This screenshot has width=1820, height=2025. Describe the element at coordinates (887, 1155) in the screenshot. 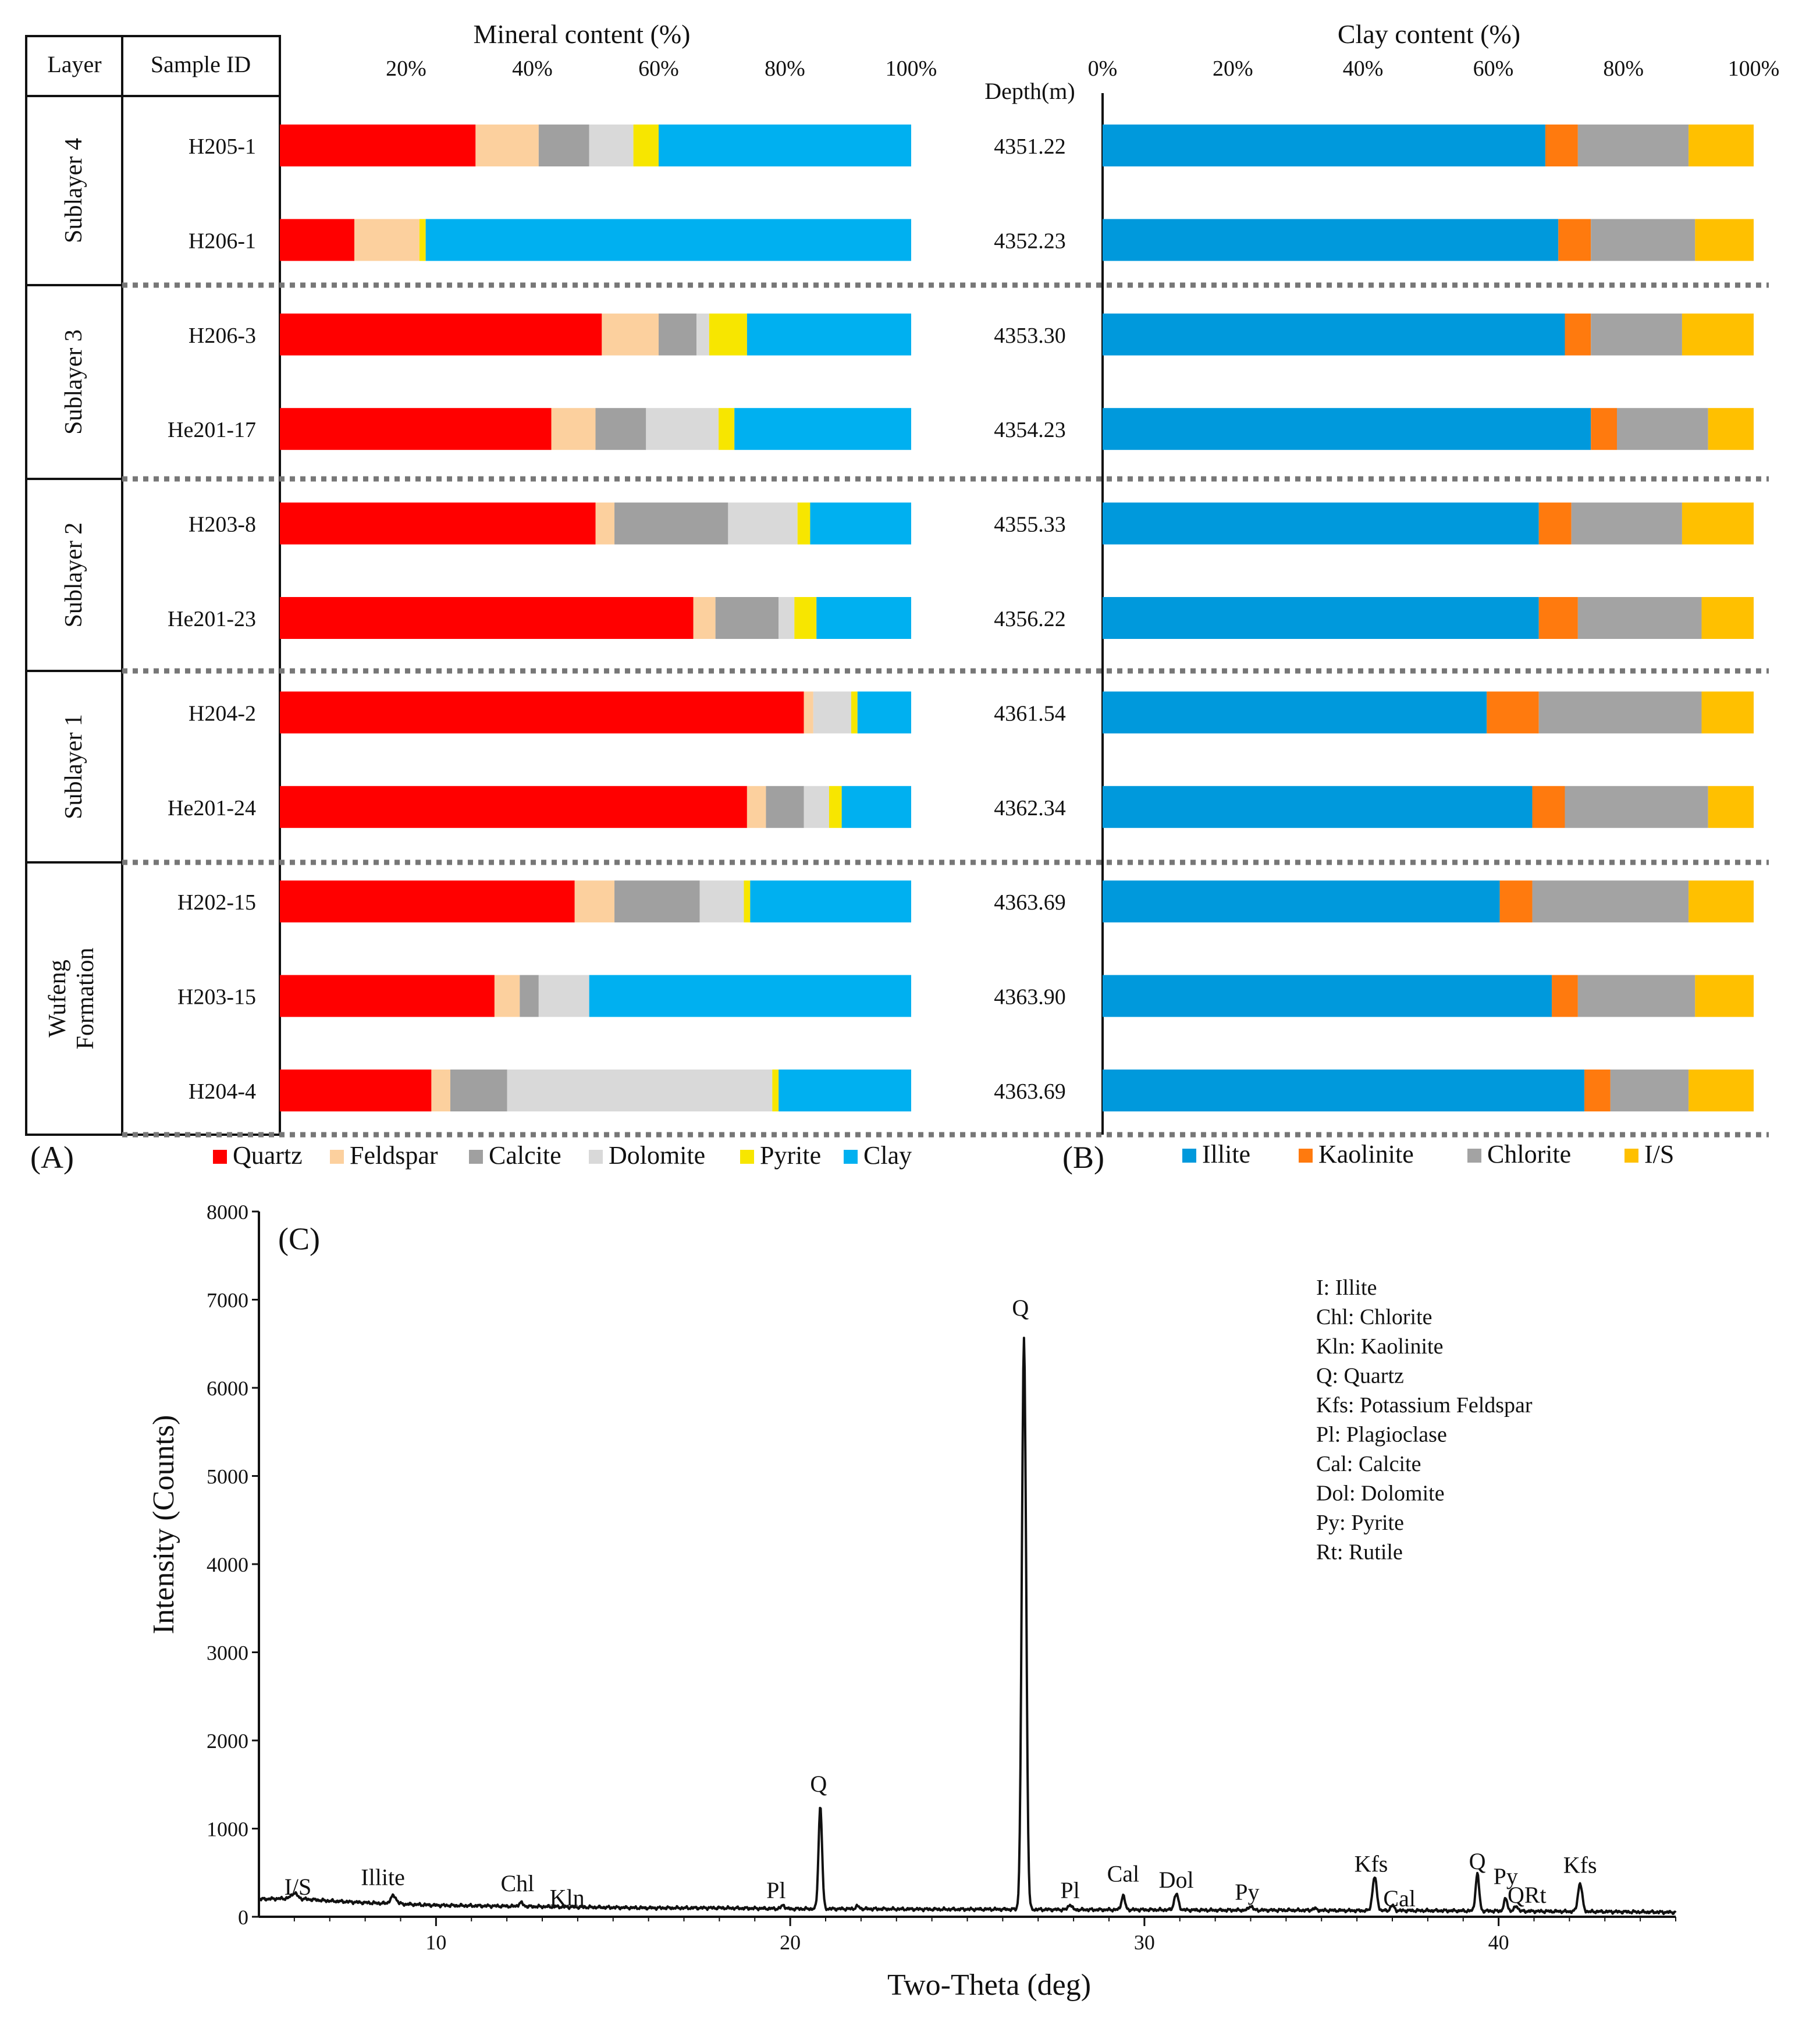

I see `legend-label-clay: Clay` at that location.